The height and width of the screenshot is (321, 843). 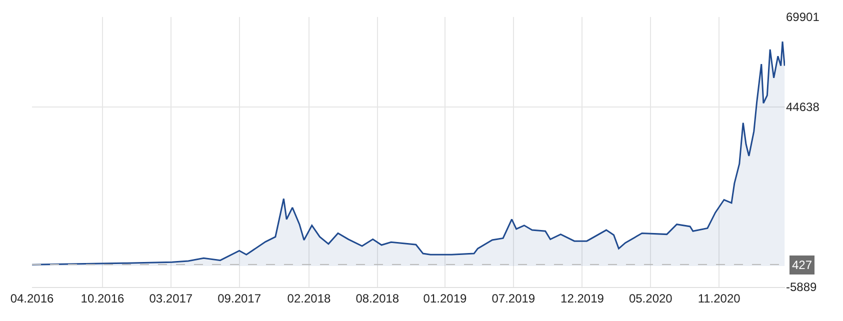 I want to click on x-tick-label: 03.2017, so click(x=171, y=298).